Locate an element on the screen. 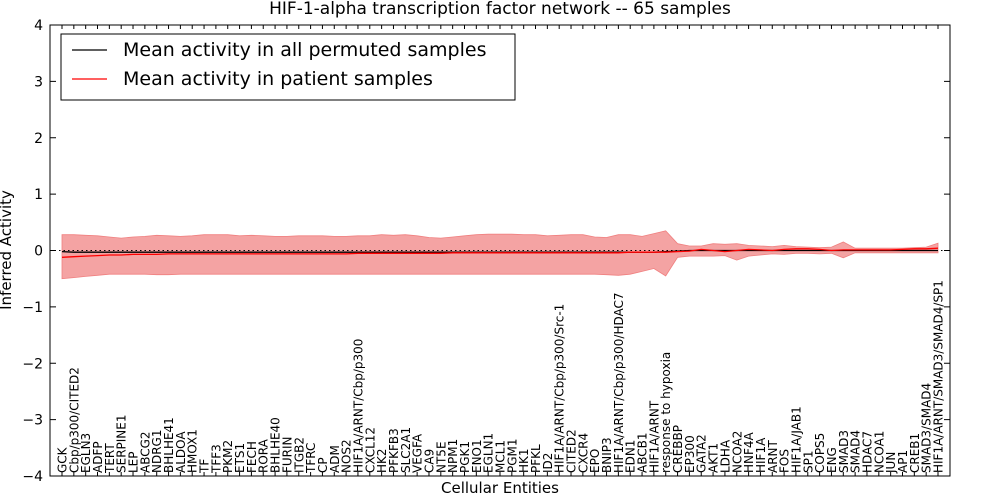 The height and width of the screenshot is (500, 1000). x-axis-label: Cellular Entities is located at coordinates (500, 488).